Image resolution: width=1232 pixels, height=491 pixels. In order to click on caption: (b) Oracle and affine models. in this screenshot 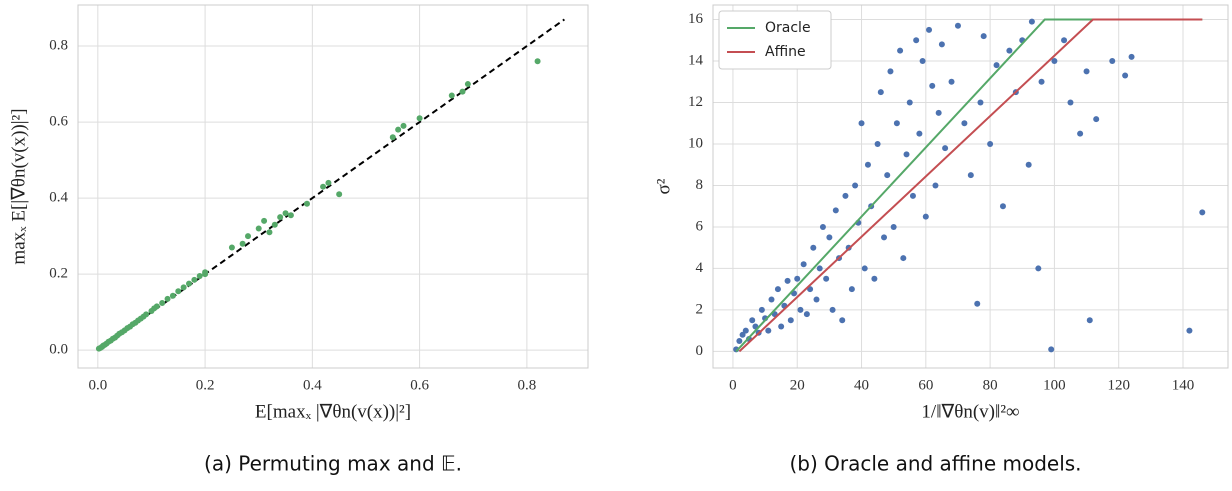, I will do `click(935, 464)`.